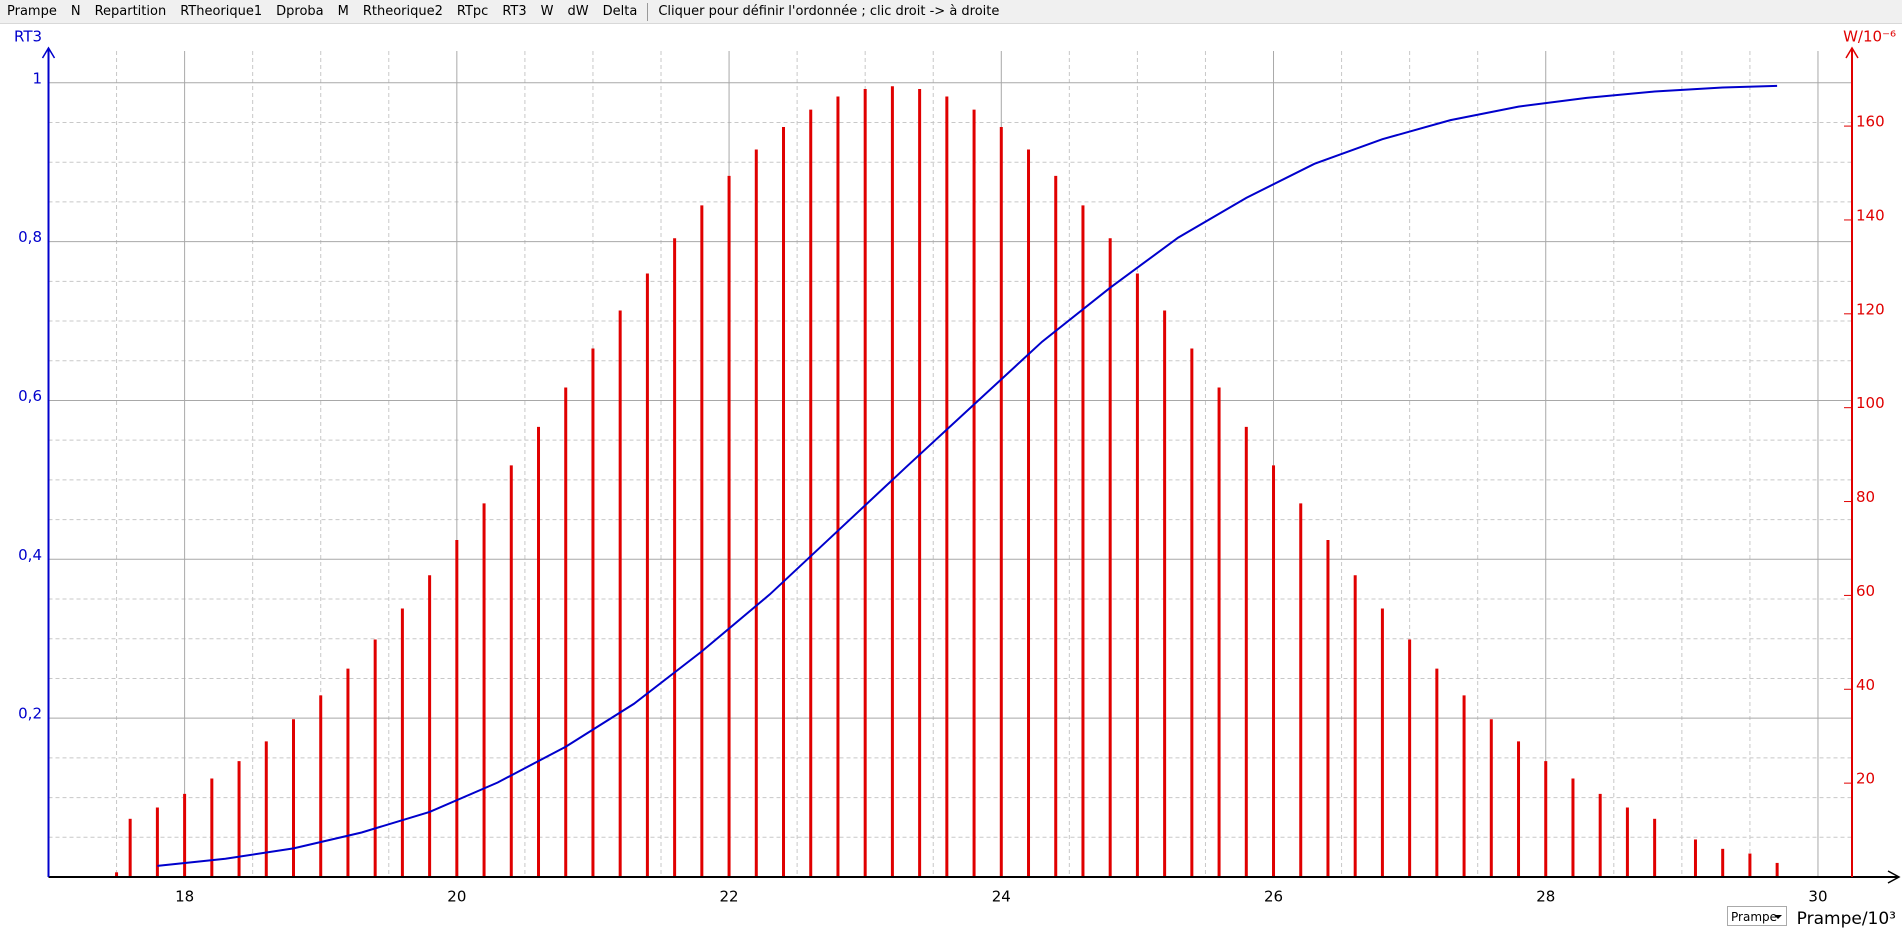 This screenshot has width=1902, height=938. What do you see at coordinates (1846, 919) in the screenshot?
I see `x-axis-label: Prampe/10³` at bounding box center [1846, 919].